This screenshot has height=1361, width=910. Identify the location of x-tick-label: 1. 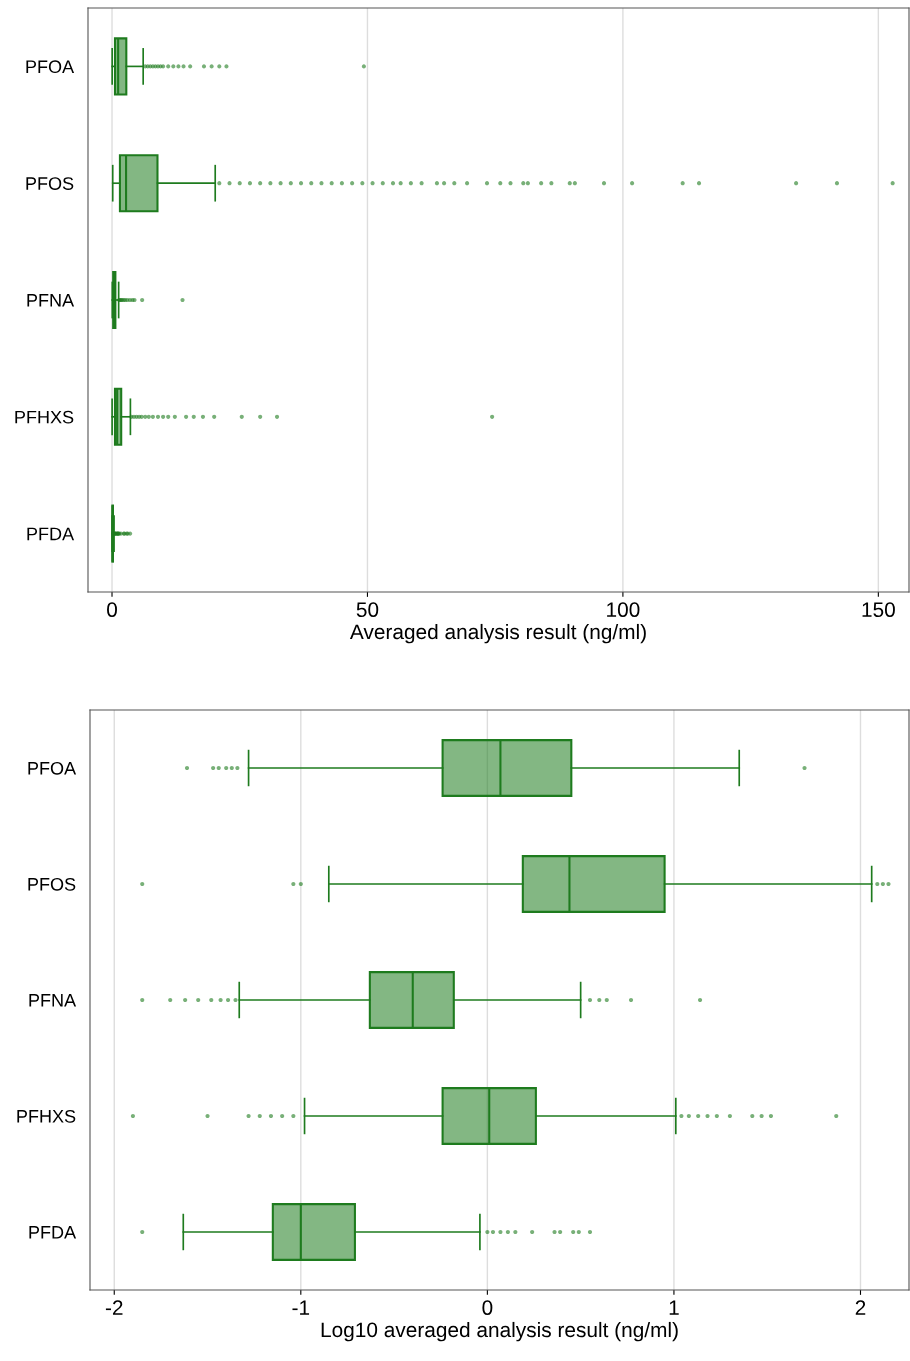
(674, 1307).